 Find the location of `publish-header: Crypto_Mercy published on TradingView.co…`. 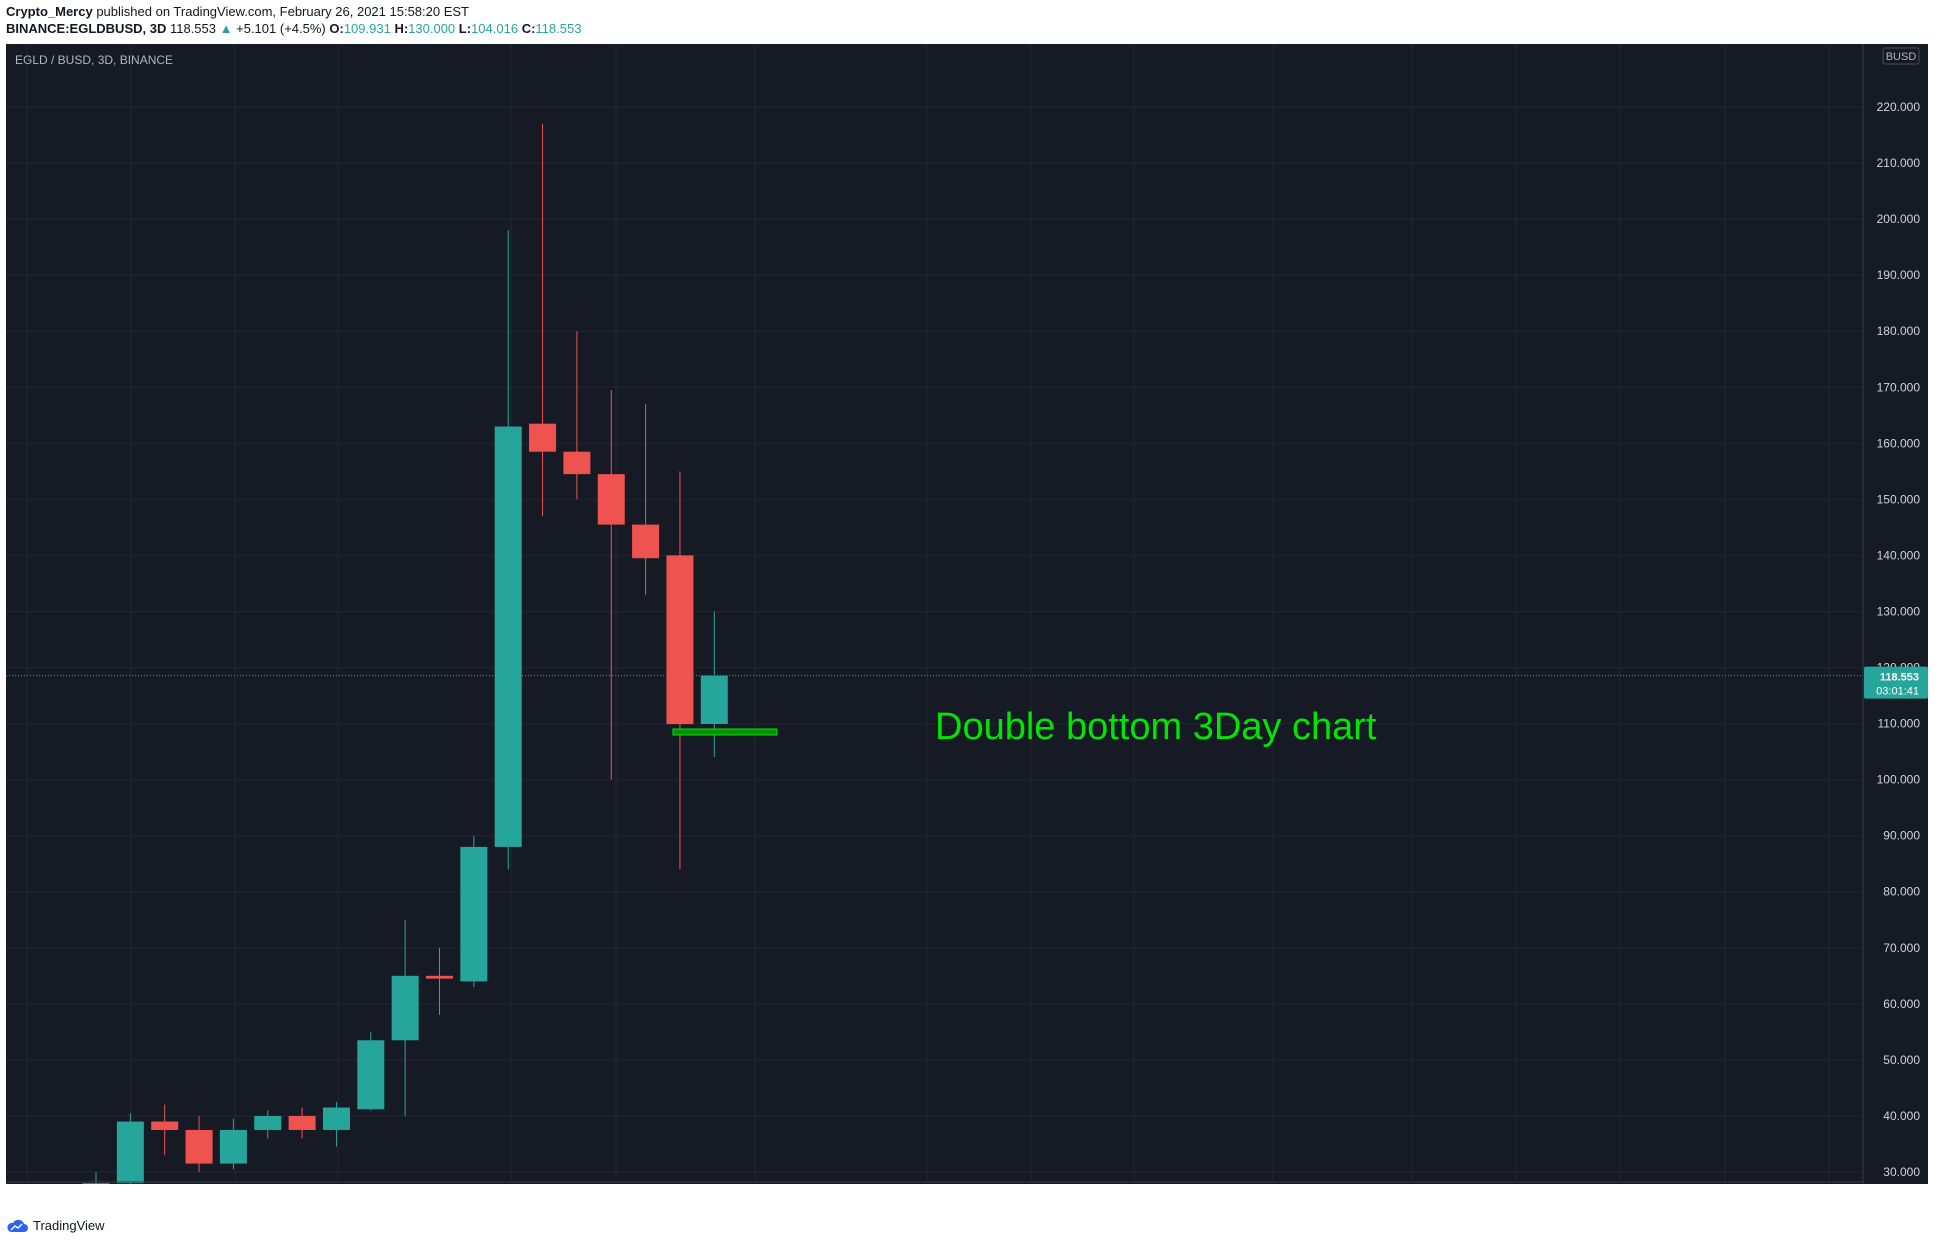

publish-header: Crypto_Mercy published on TradingView.co… is located at coordinates (237, 11).